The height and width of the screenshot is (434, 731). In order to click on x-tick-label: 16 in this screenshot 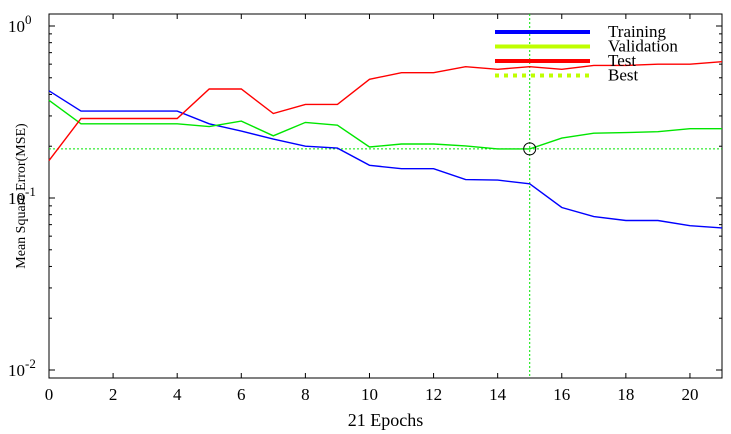, I will do `click(561, 394)`.